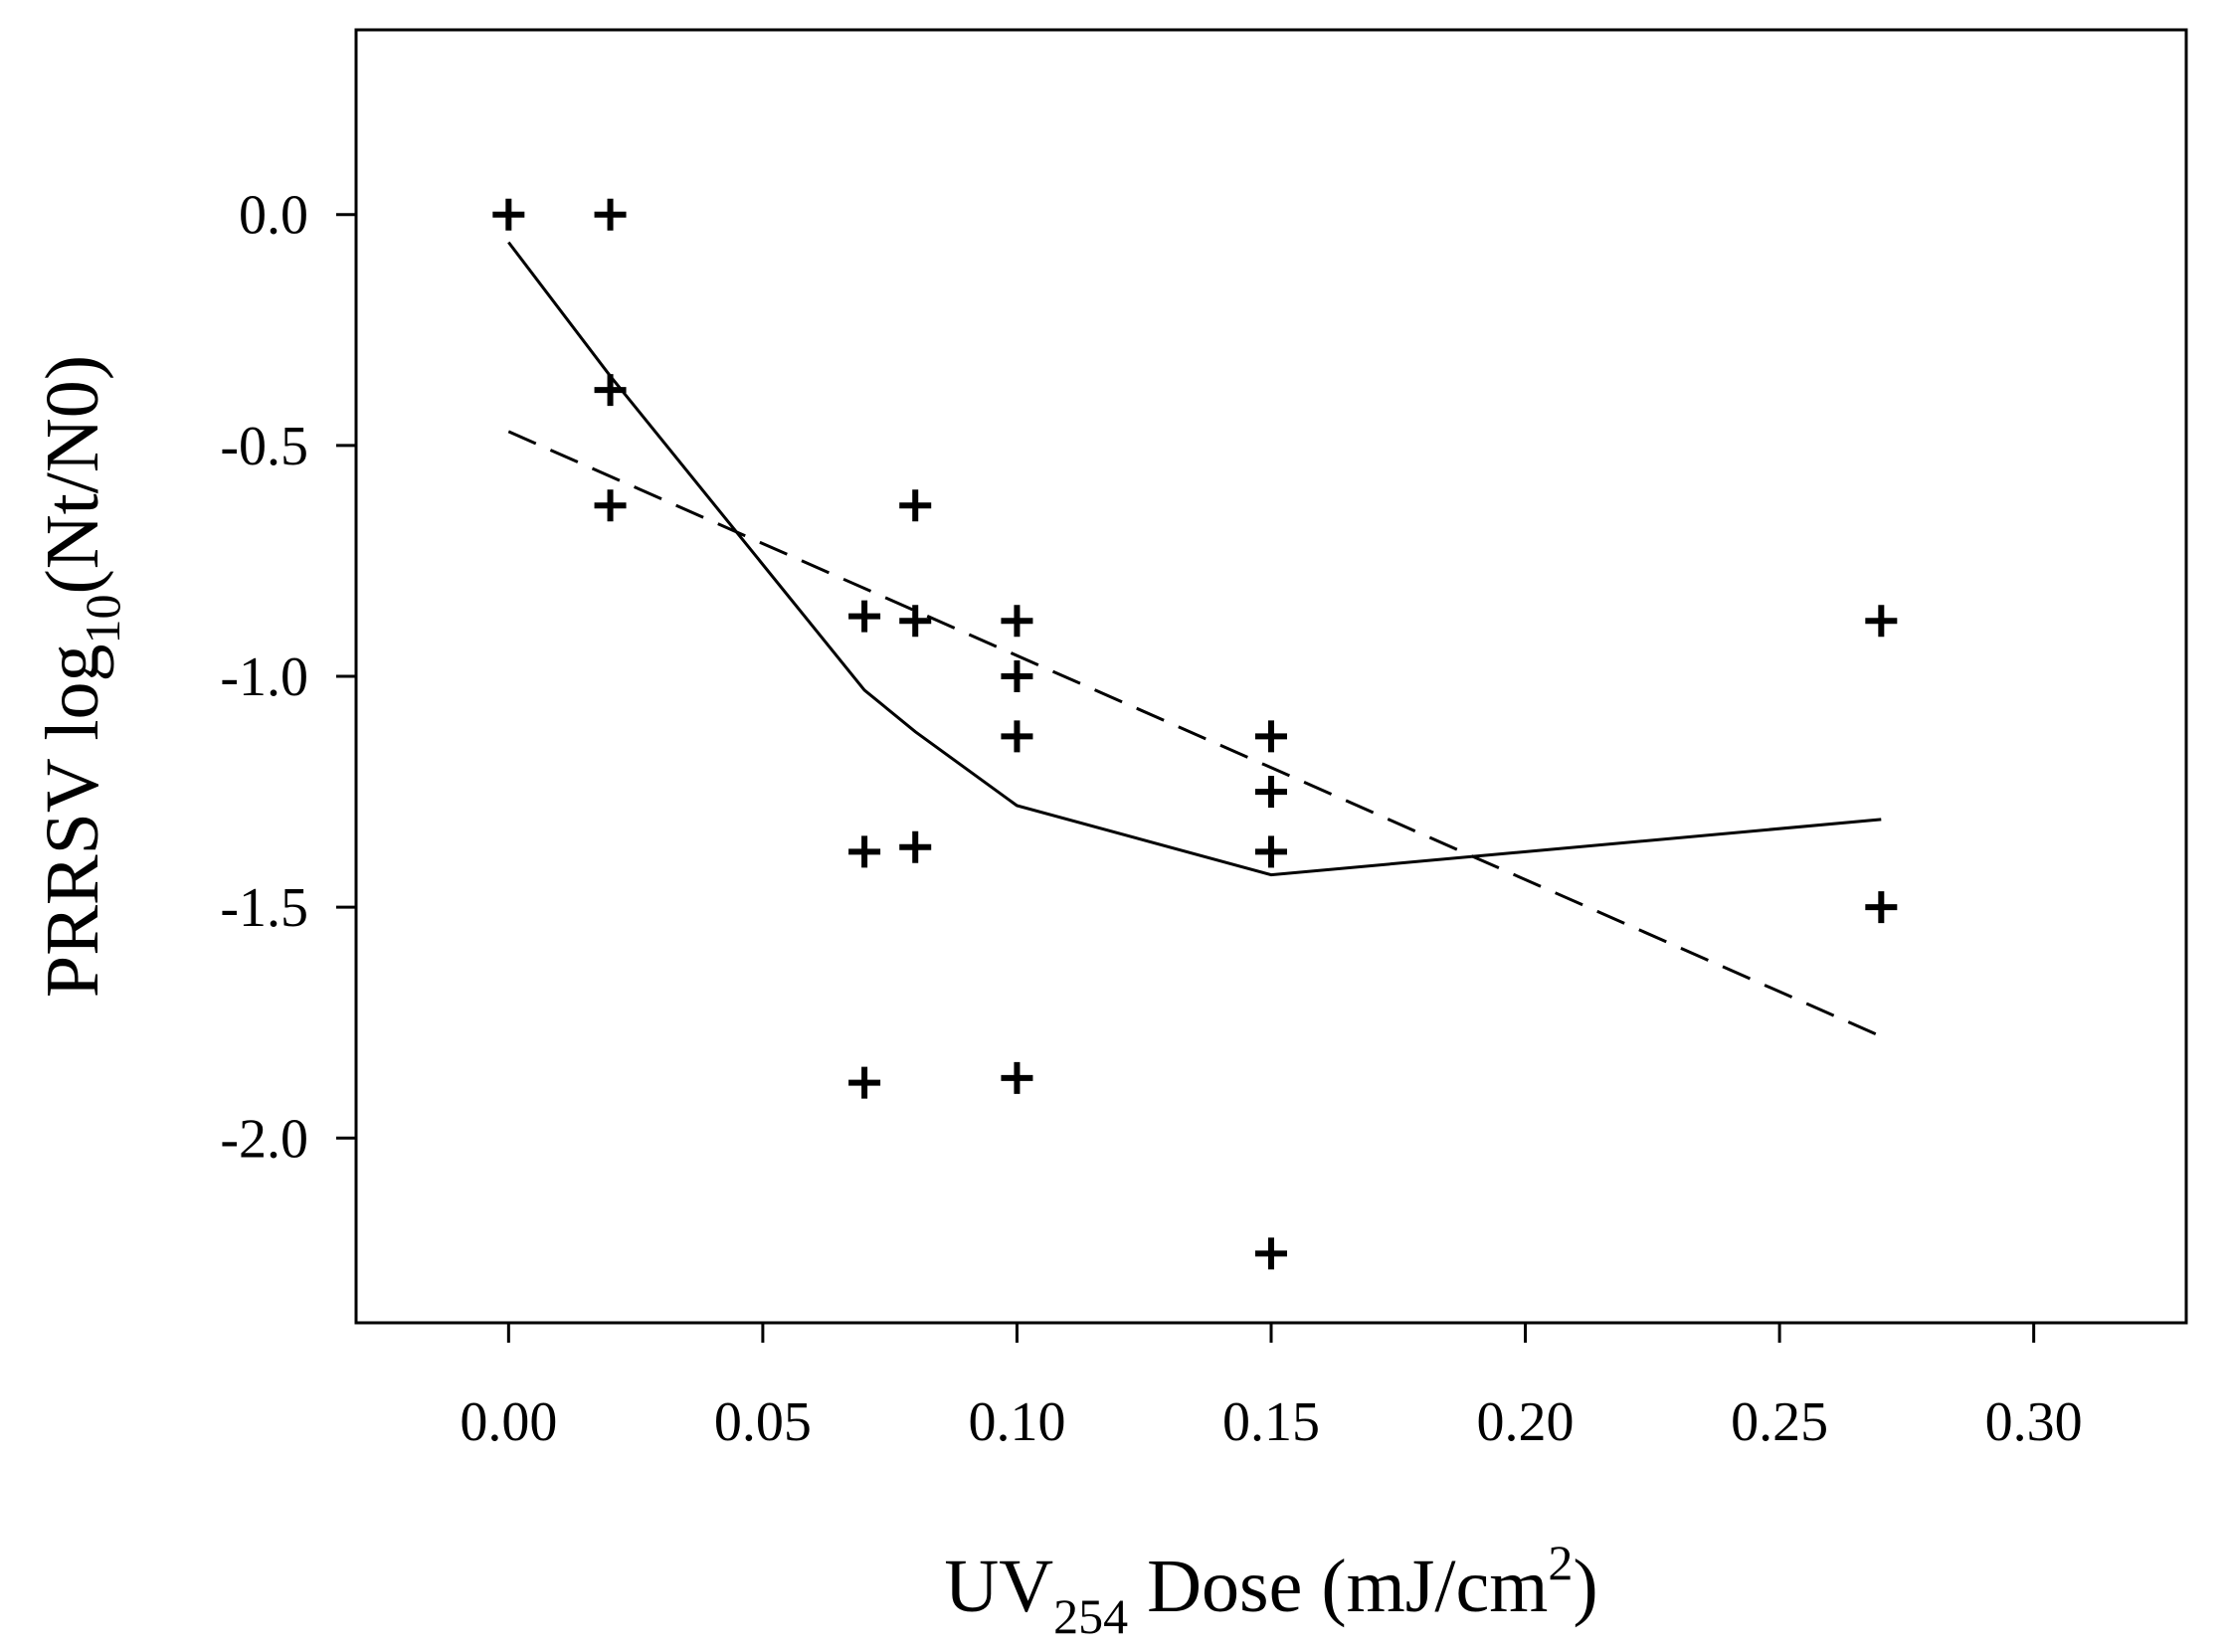 The width and height of the screenshot is (2231, 1652). Describe the element at coordinates (1271, 1422) in the screenshot. I see `x-tick-label: 0.15` at that location.